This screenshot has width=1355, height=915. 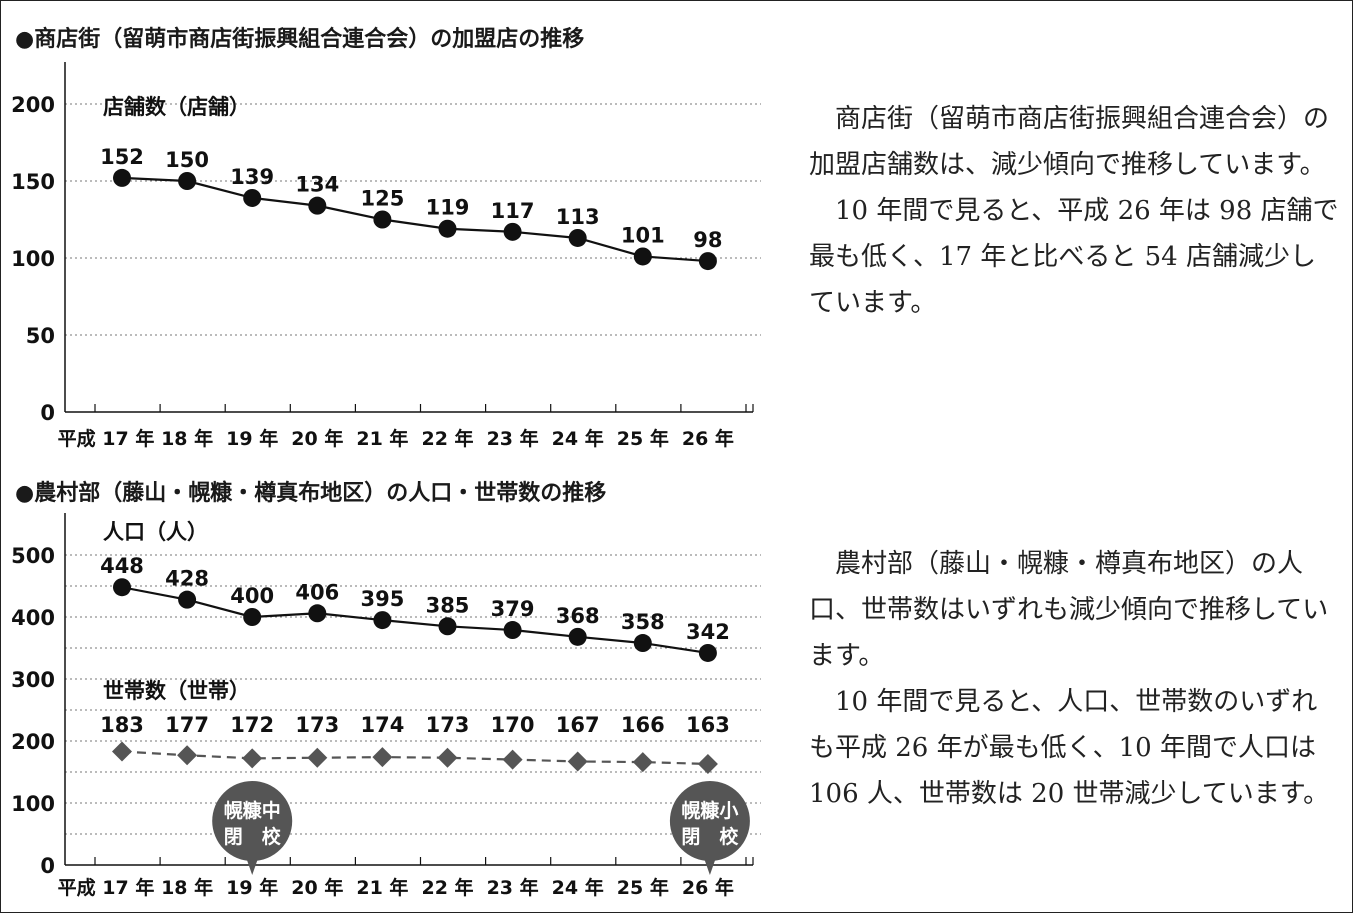 What do you see at coordinates (187, 725) in the screenshot?
I see `data-label: 177` at bounding box center [187, 725].